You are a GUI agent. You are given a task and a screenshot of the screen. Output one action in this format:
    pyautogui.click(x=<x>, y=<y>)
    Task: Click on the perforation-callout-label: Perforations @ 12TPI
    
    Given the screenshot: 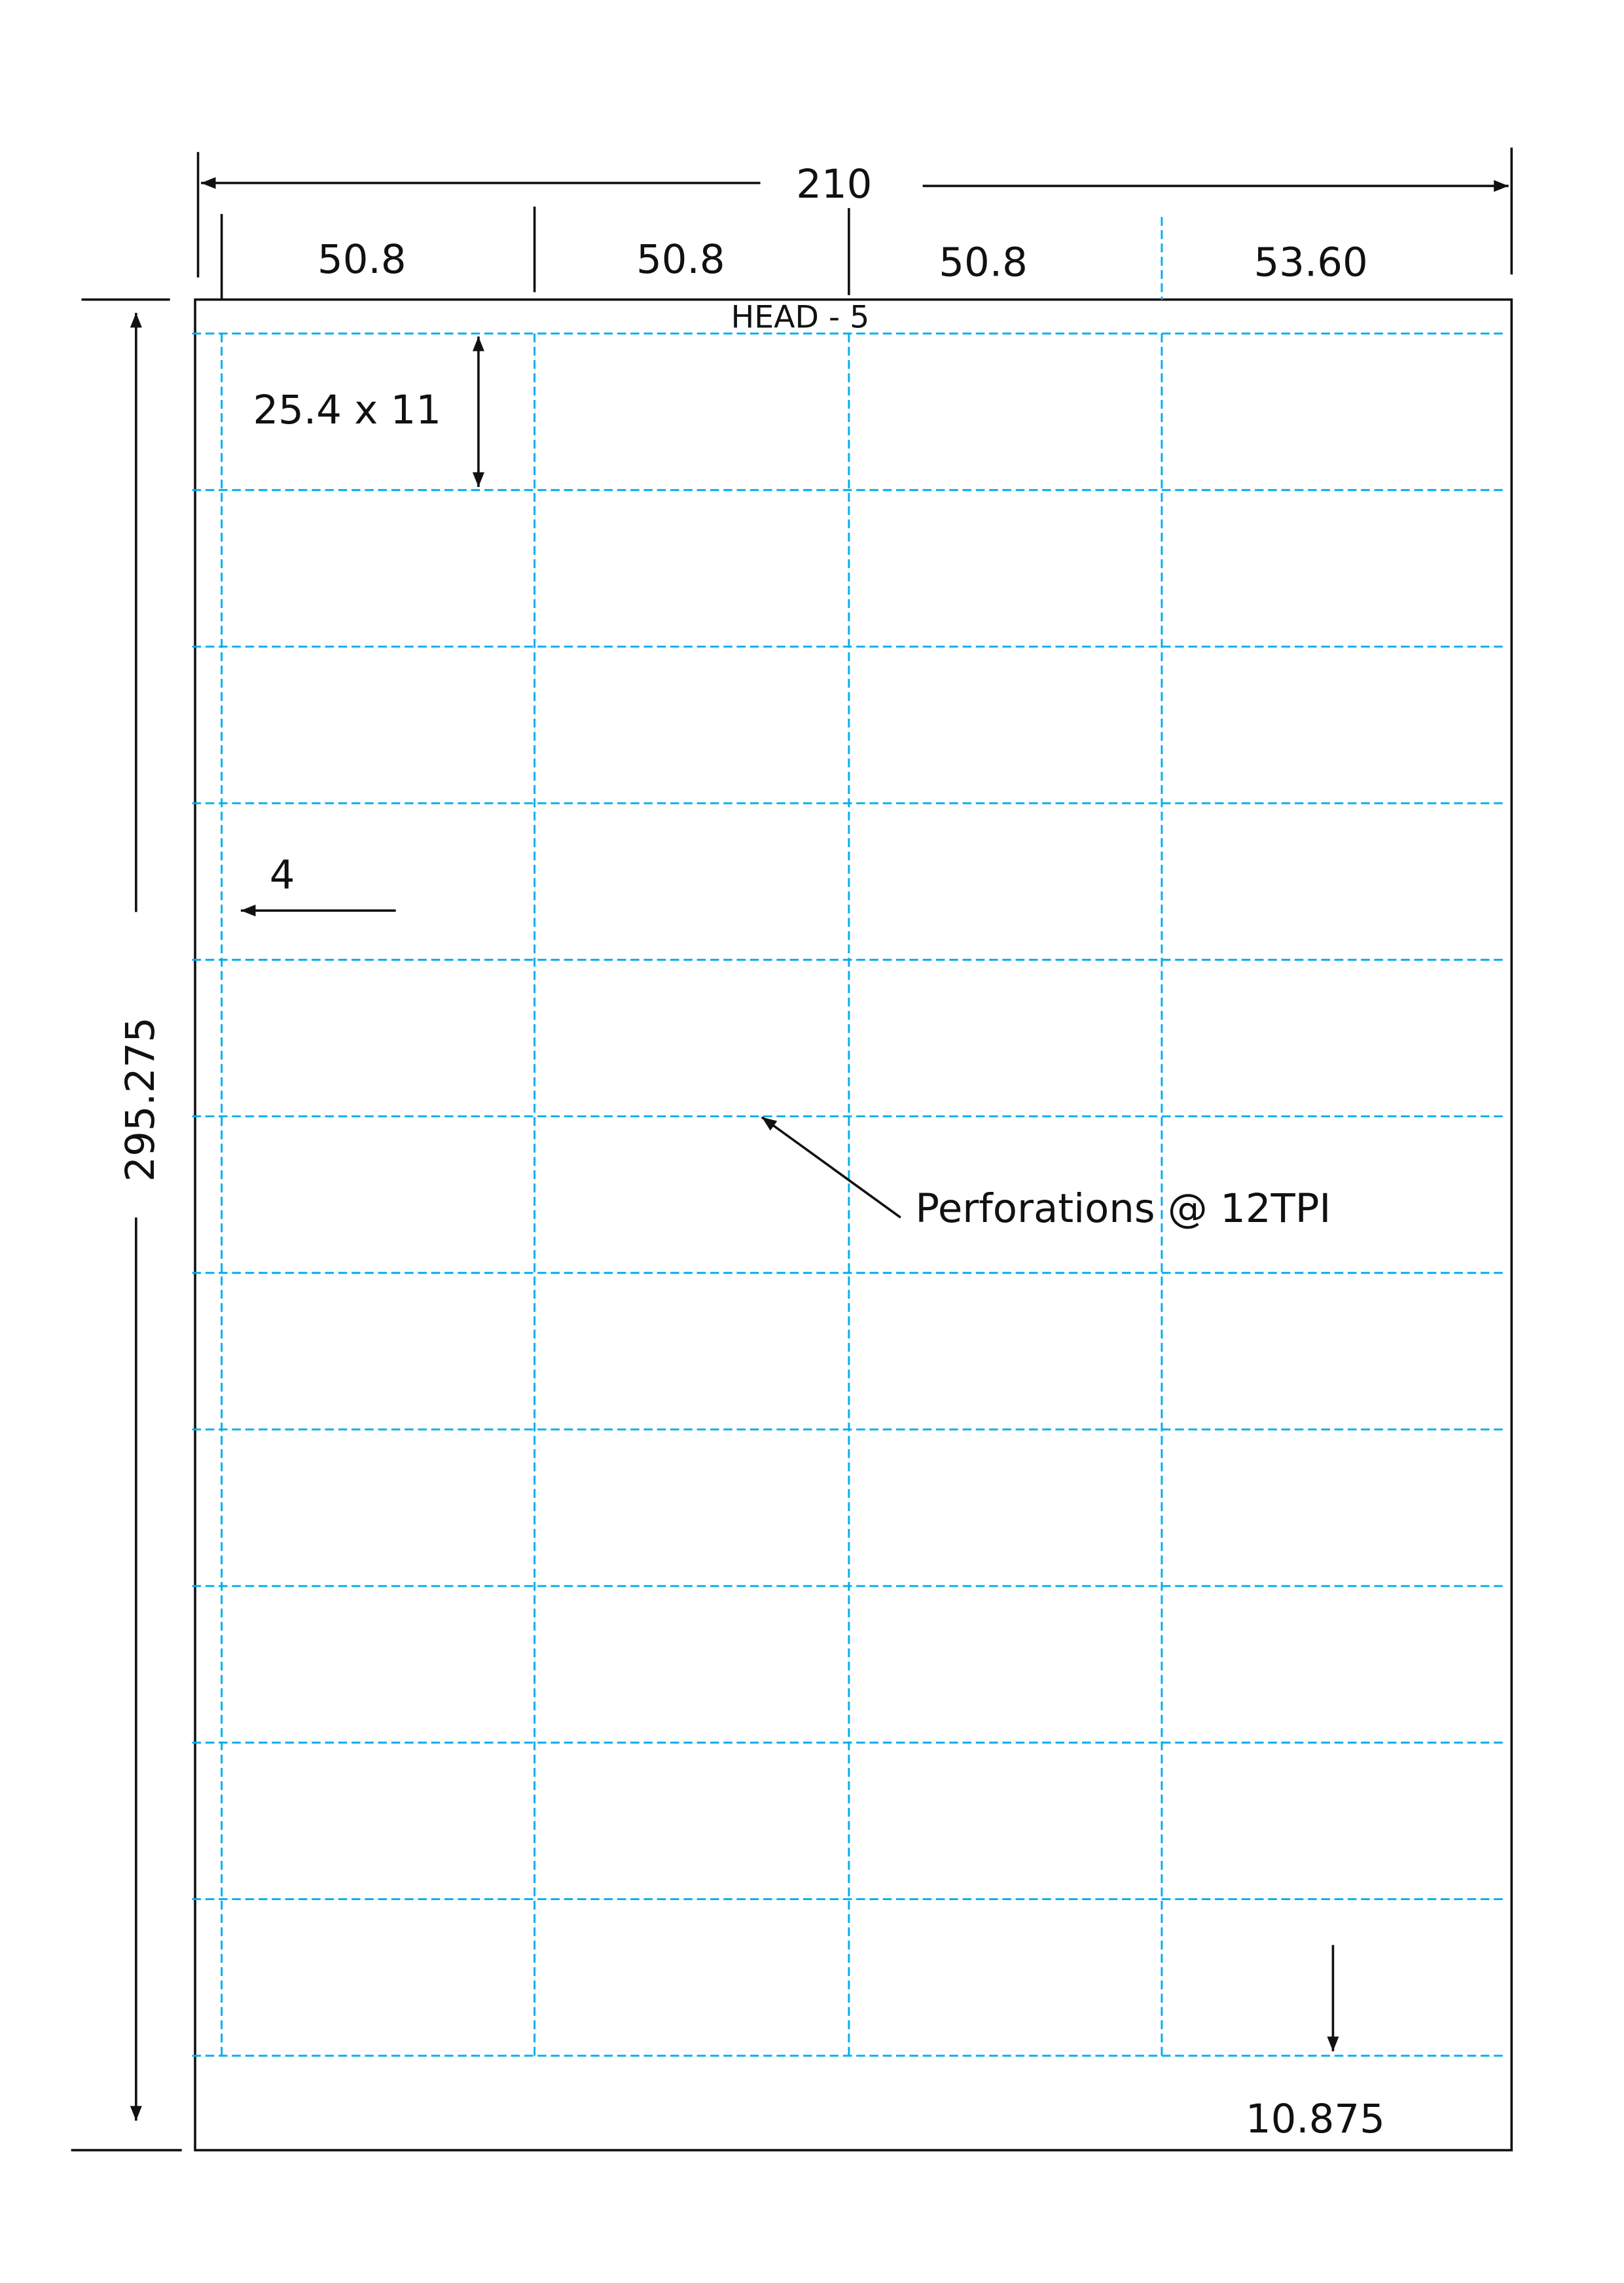 What is the action you would take?
    pyautogui.click(x=1123, y=1208)
    